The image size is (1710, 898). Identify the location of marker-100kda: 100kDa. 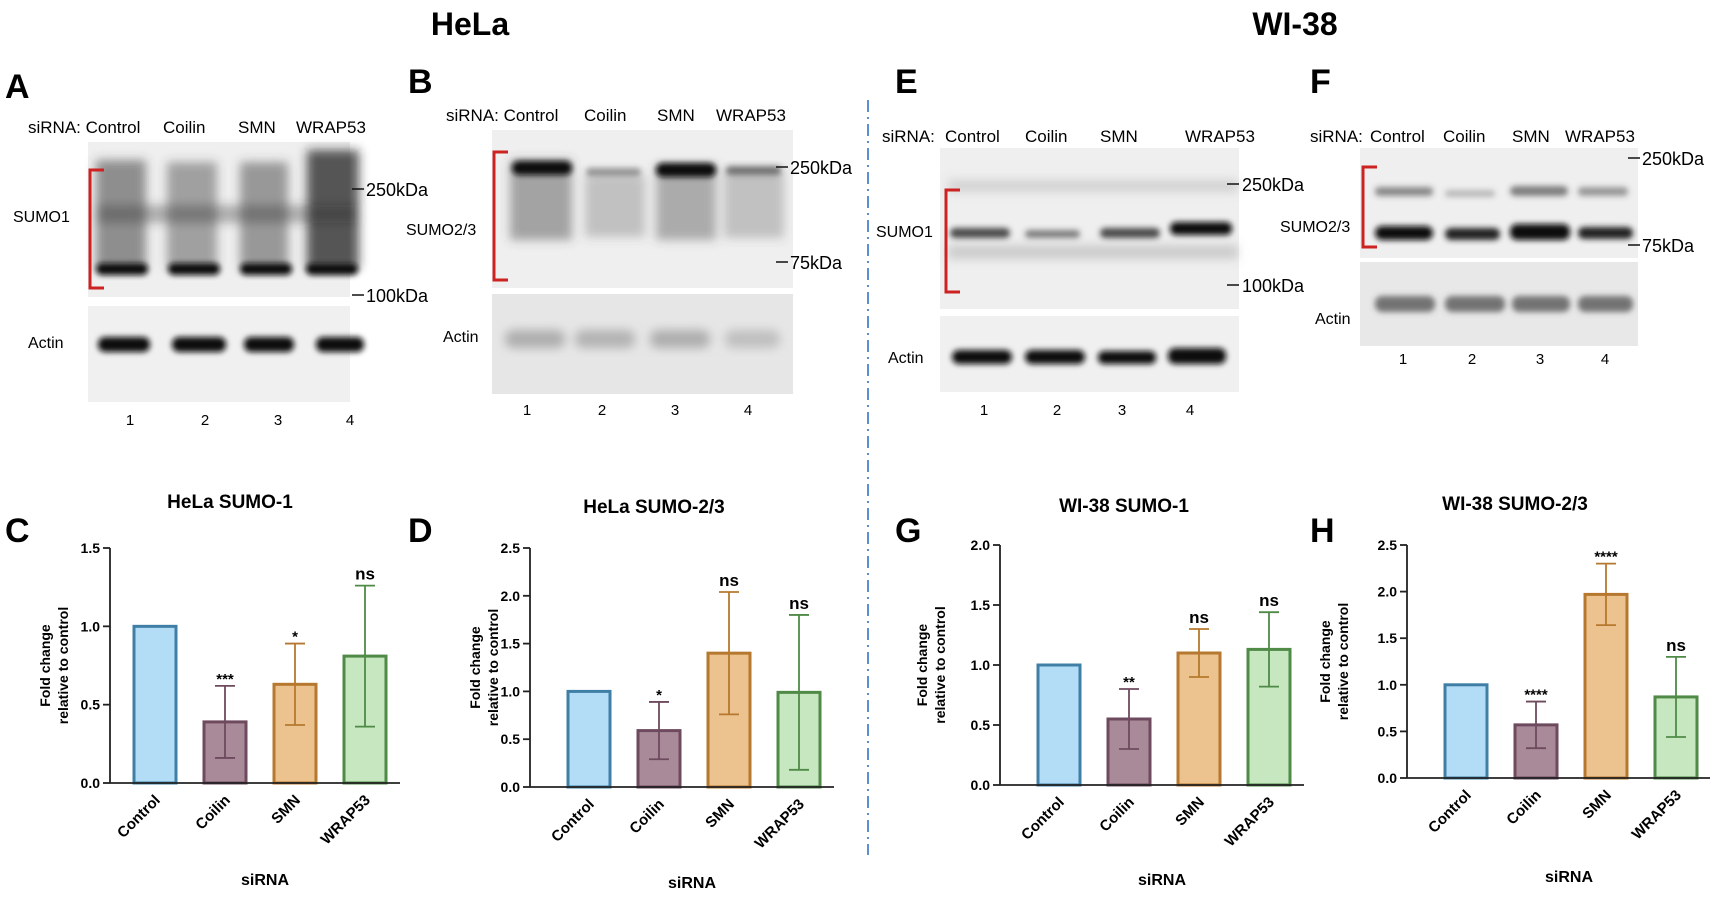
(397, 296).